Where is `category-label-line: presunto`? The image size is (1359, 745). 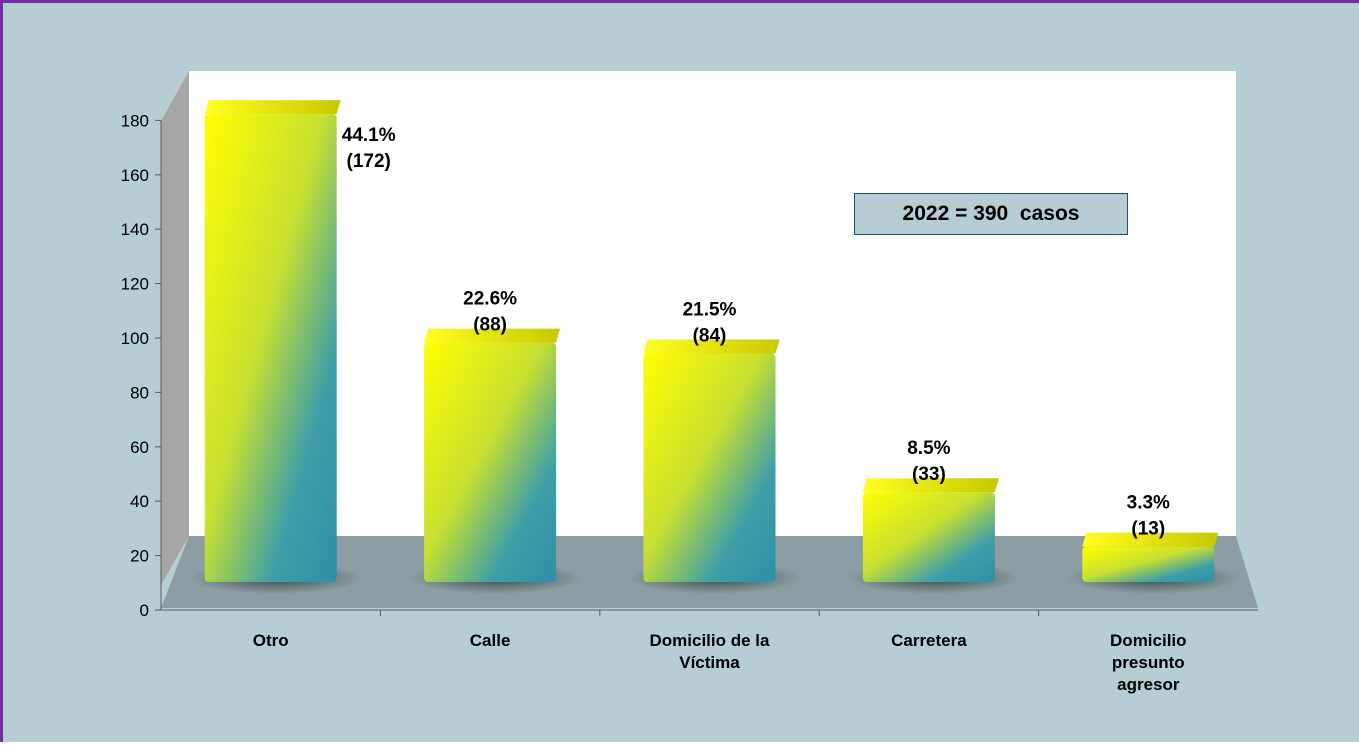 category-label-line: presunto is located at coordinates (1148, 662).